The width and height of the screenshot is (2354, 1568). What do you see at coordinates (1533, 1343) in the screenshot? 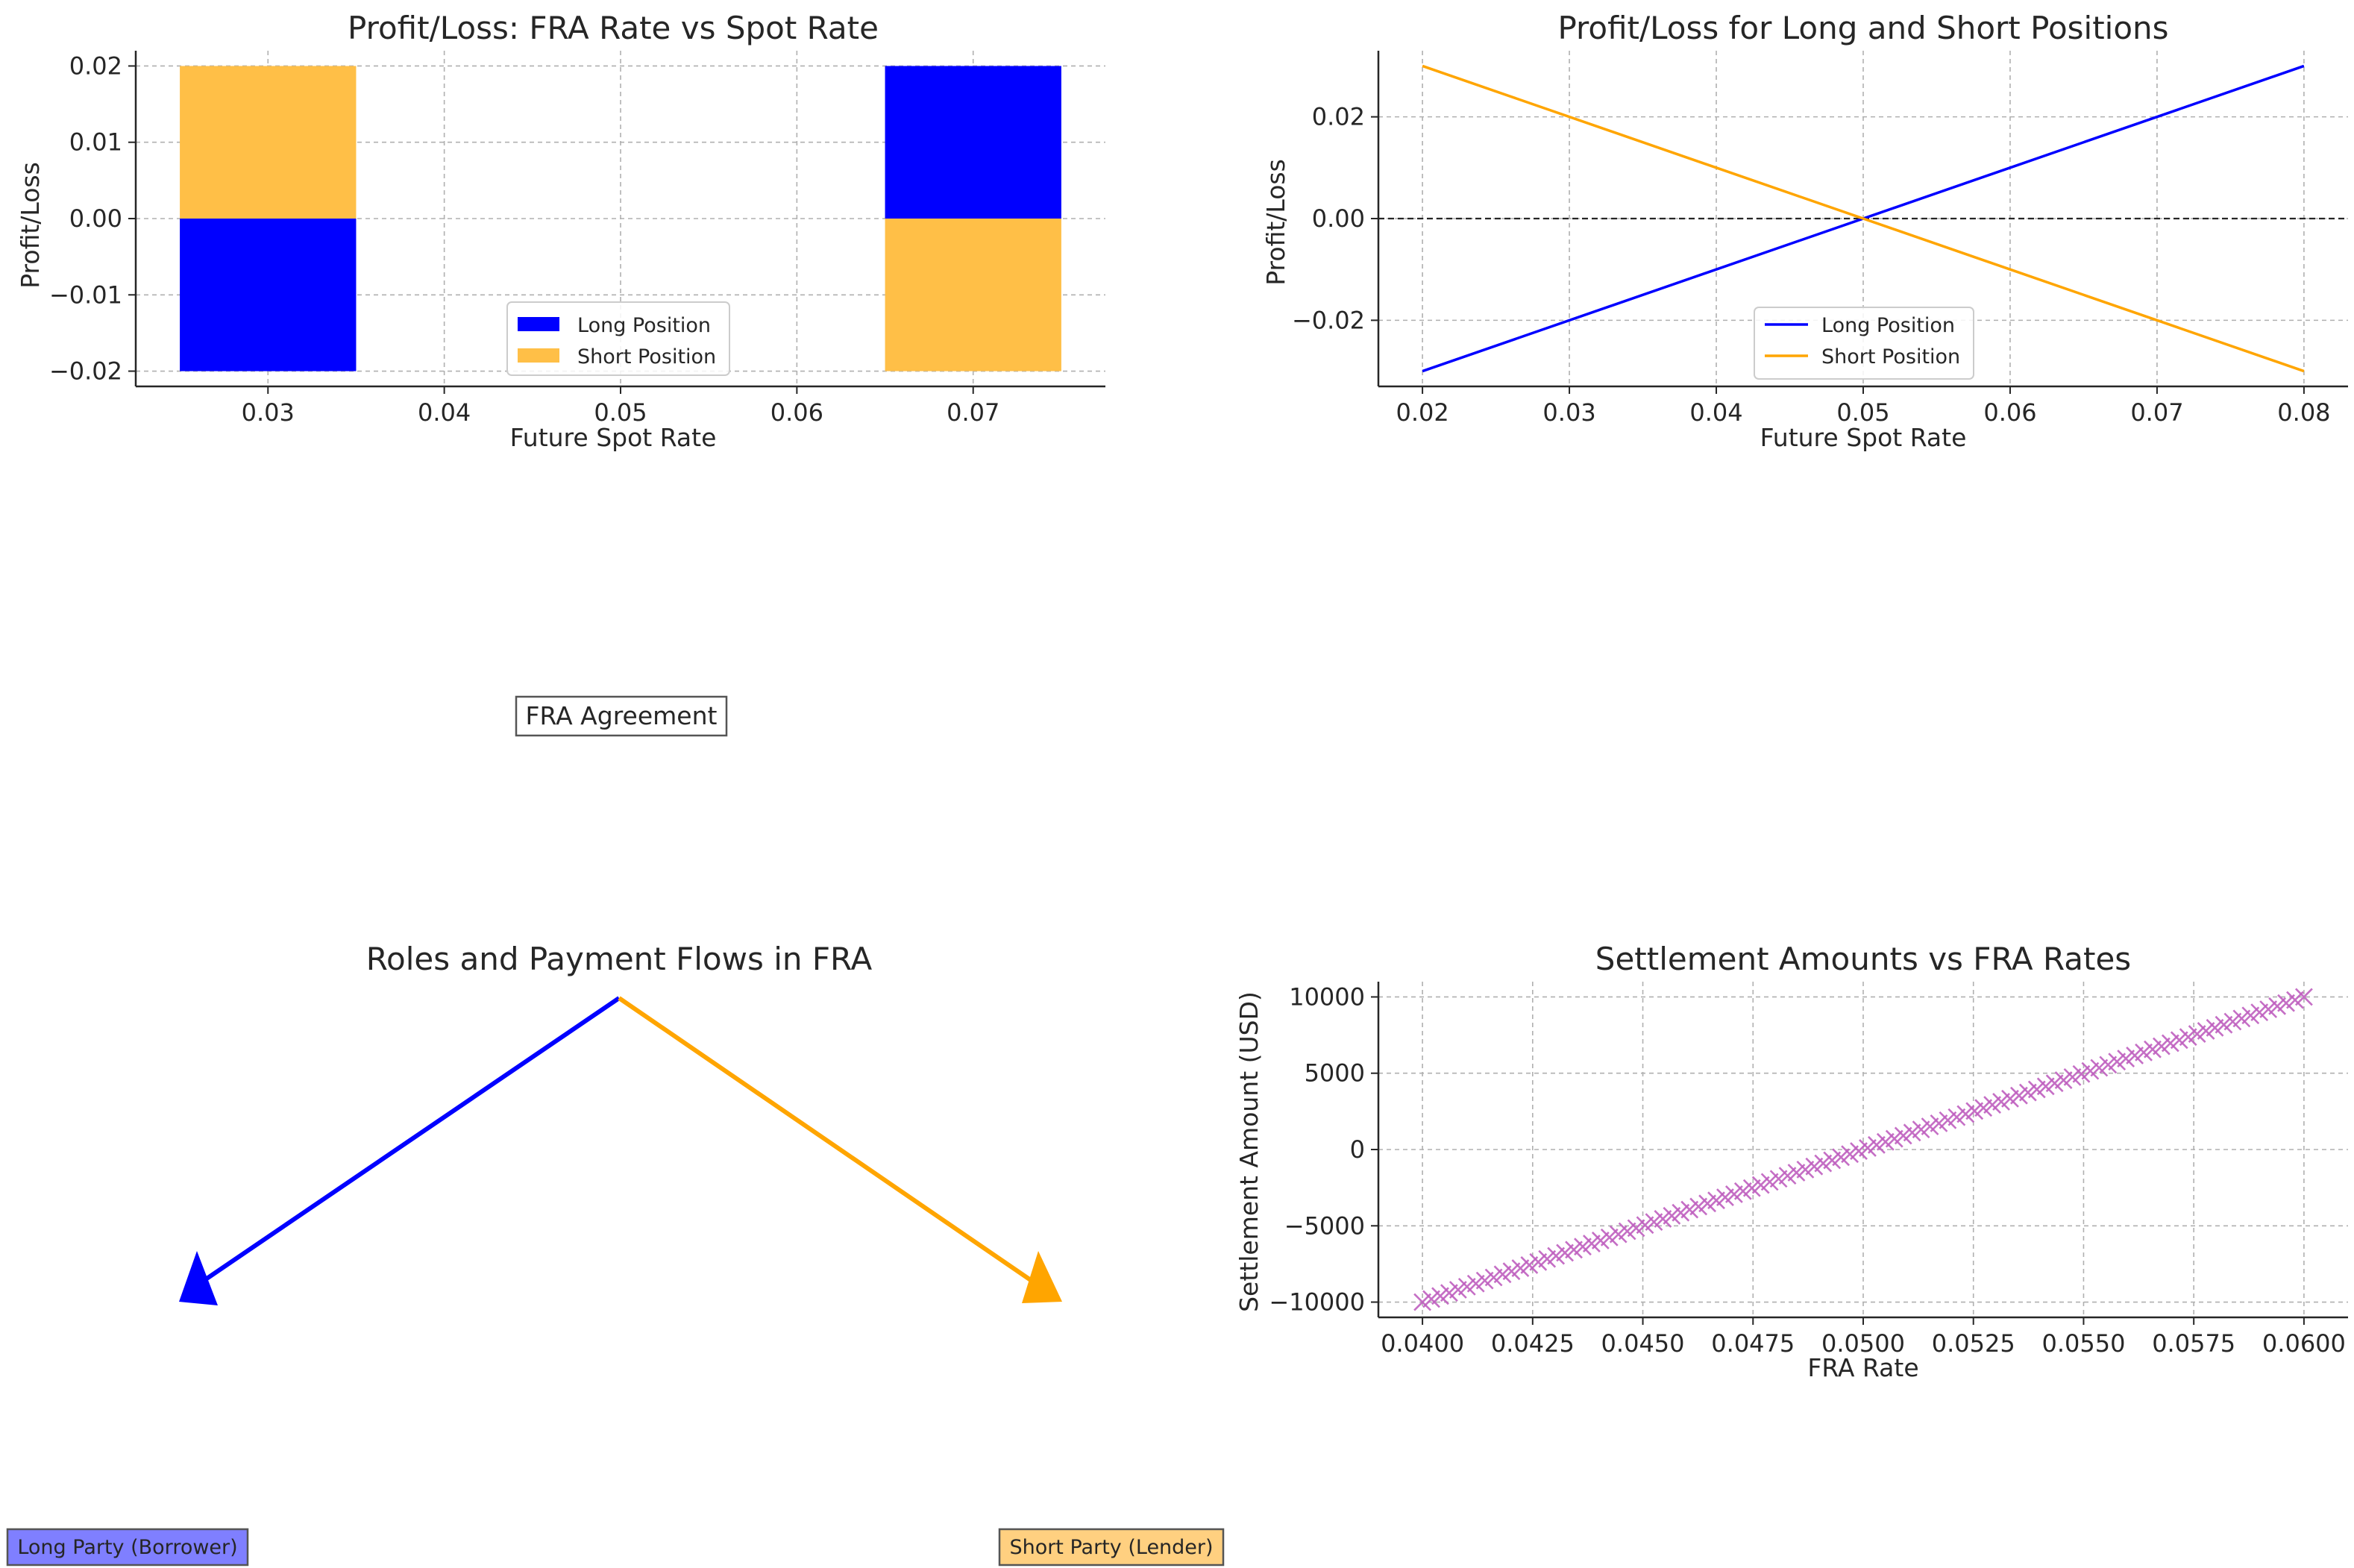
I see `chart4-xtick-label: 0.0425` at bounding box center [1533, 1343].